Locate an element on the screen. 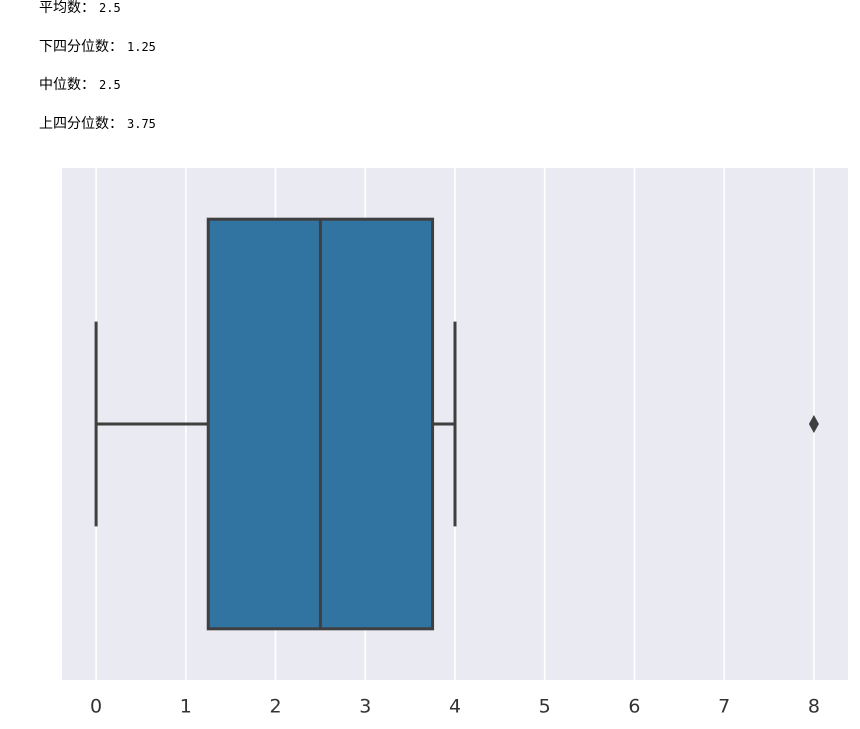 The width and height of the screenshot is (860, 729). x-tick-label: 0 is located at coordinates (96, 707).